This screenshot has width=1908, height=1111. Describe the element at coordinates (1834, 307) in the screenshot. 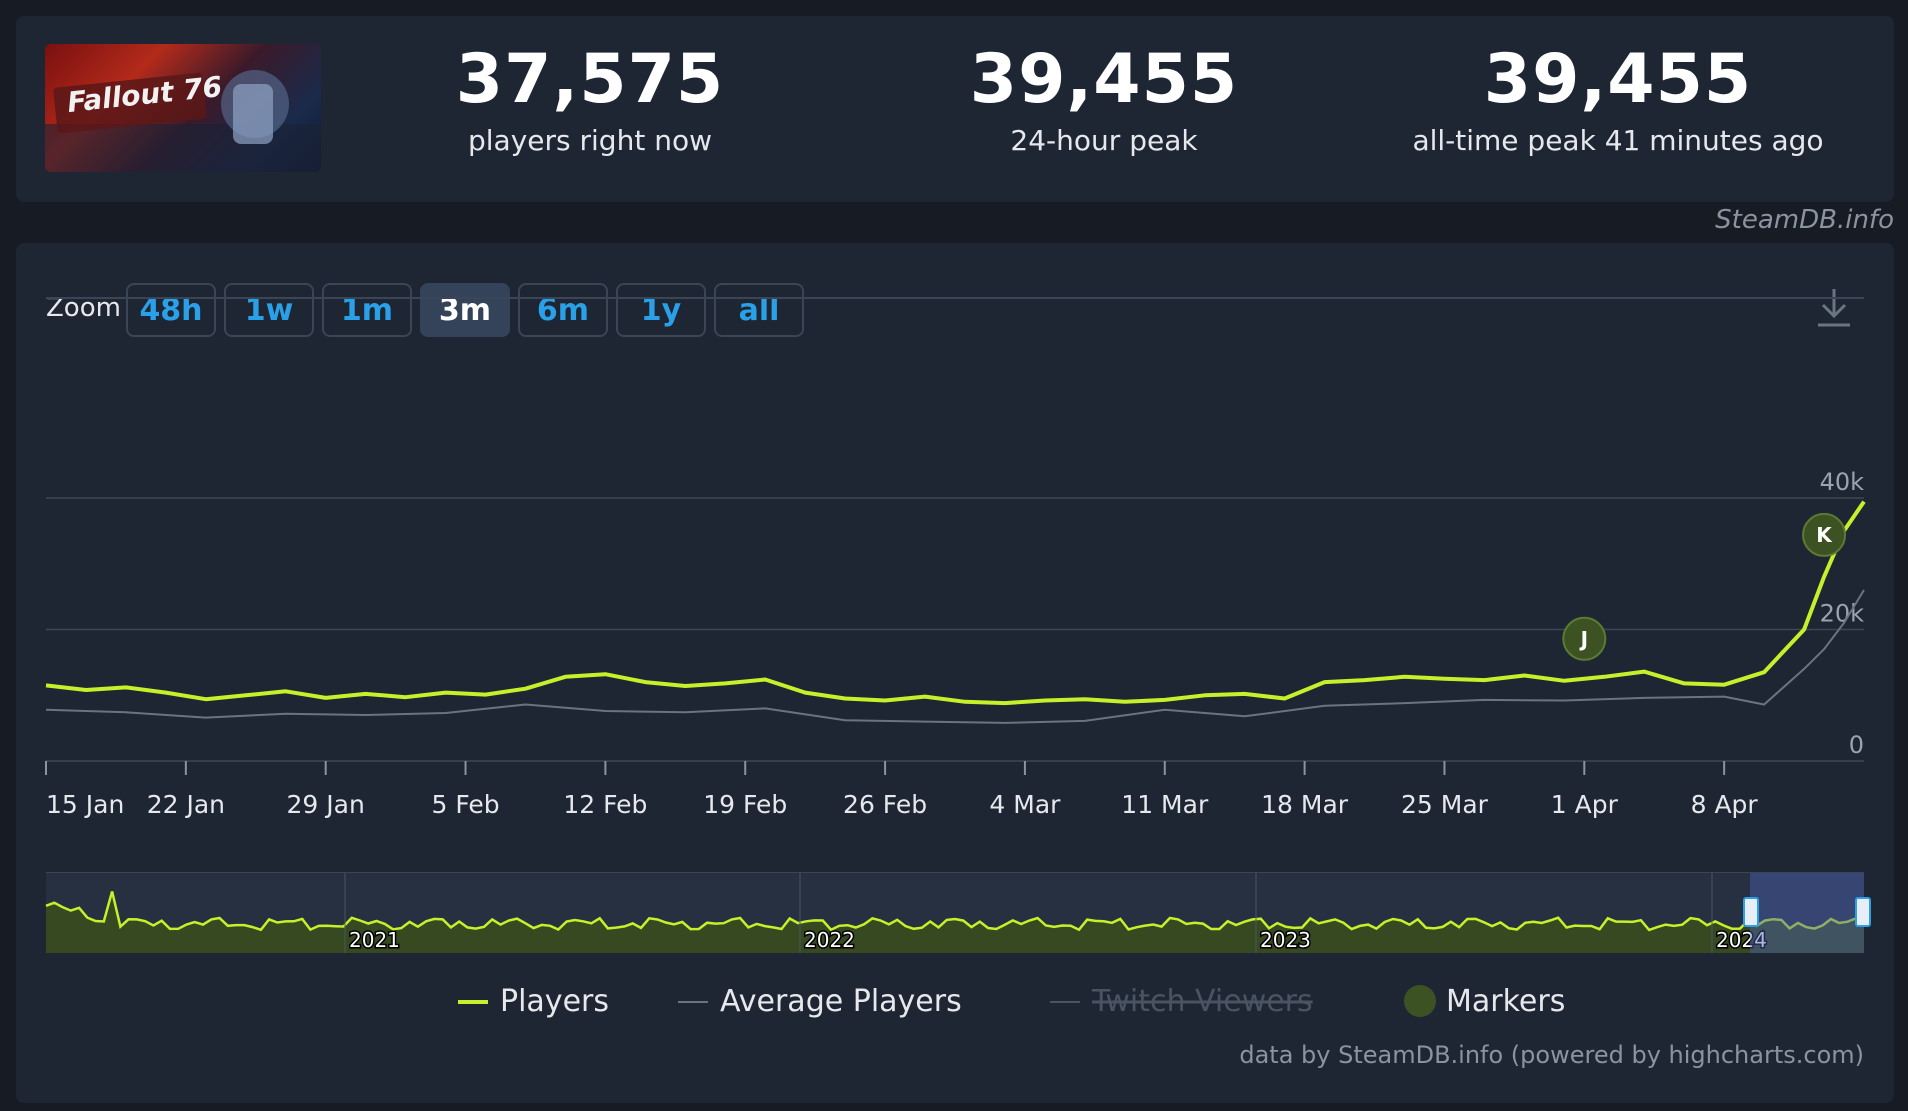

I see `download-icon` at that location.